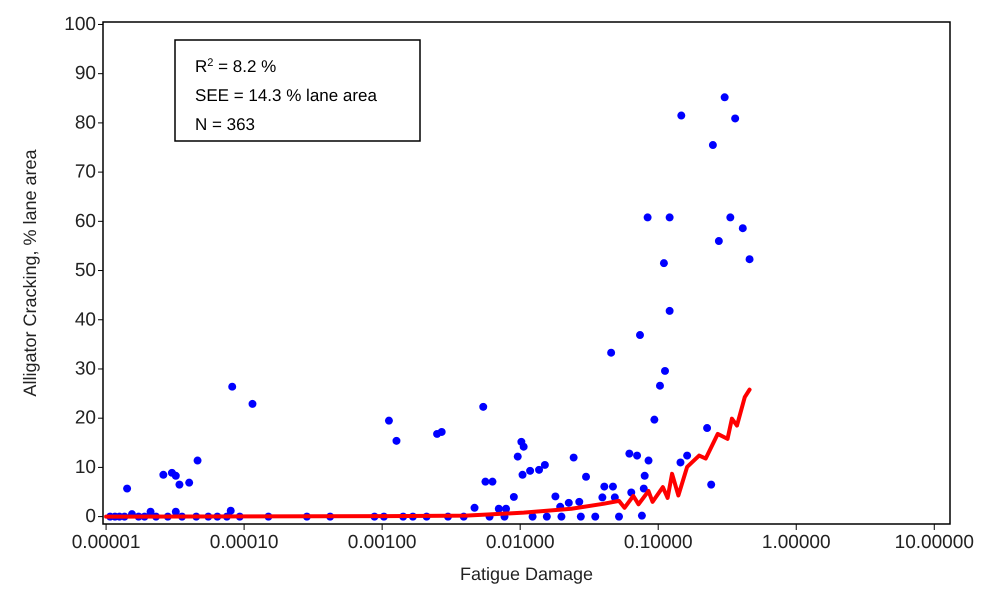 The width and height of the screenshot is (998, 594). What do you see at coordinates (85, 369) in the screenshot?
I see `y-tick-label: 30` at bounding box center [85, 369].